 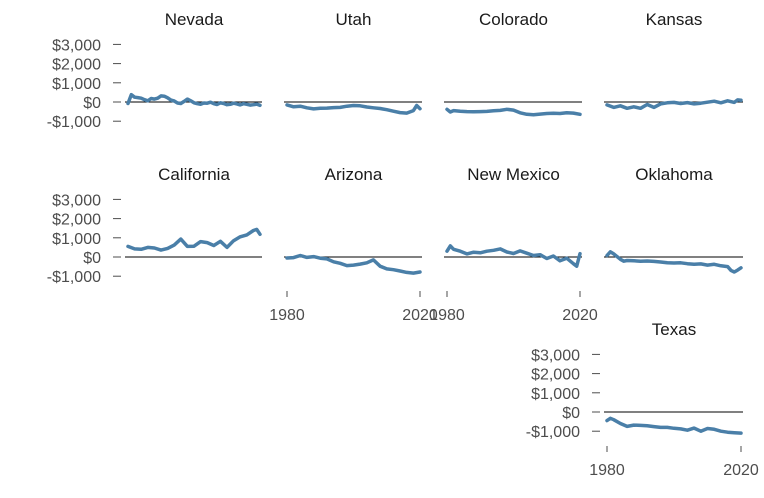 What do you see at coordinates (513, 256) in the screenshot?
I see `series-line-new-mexico` at bounding box center [513, 256].